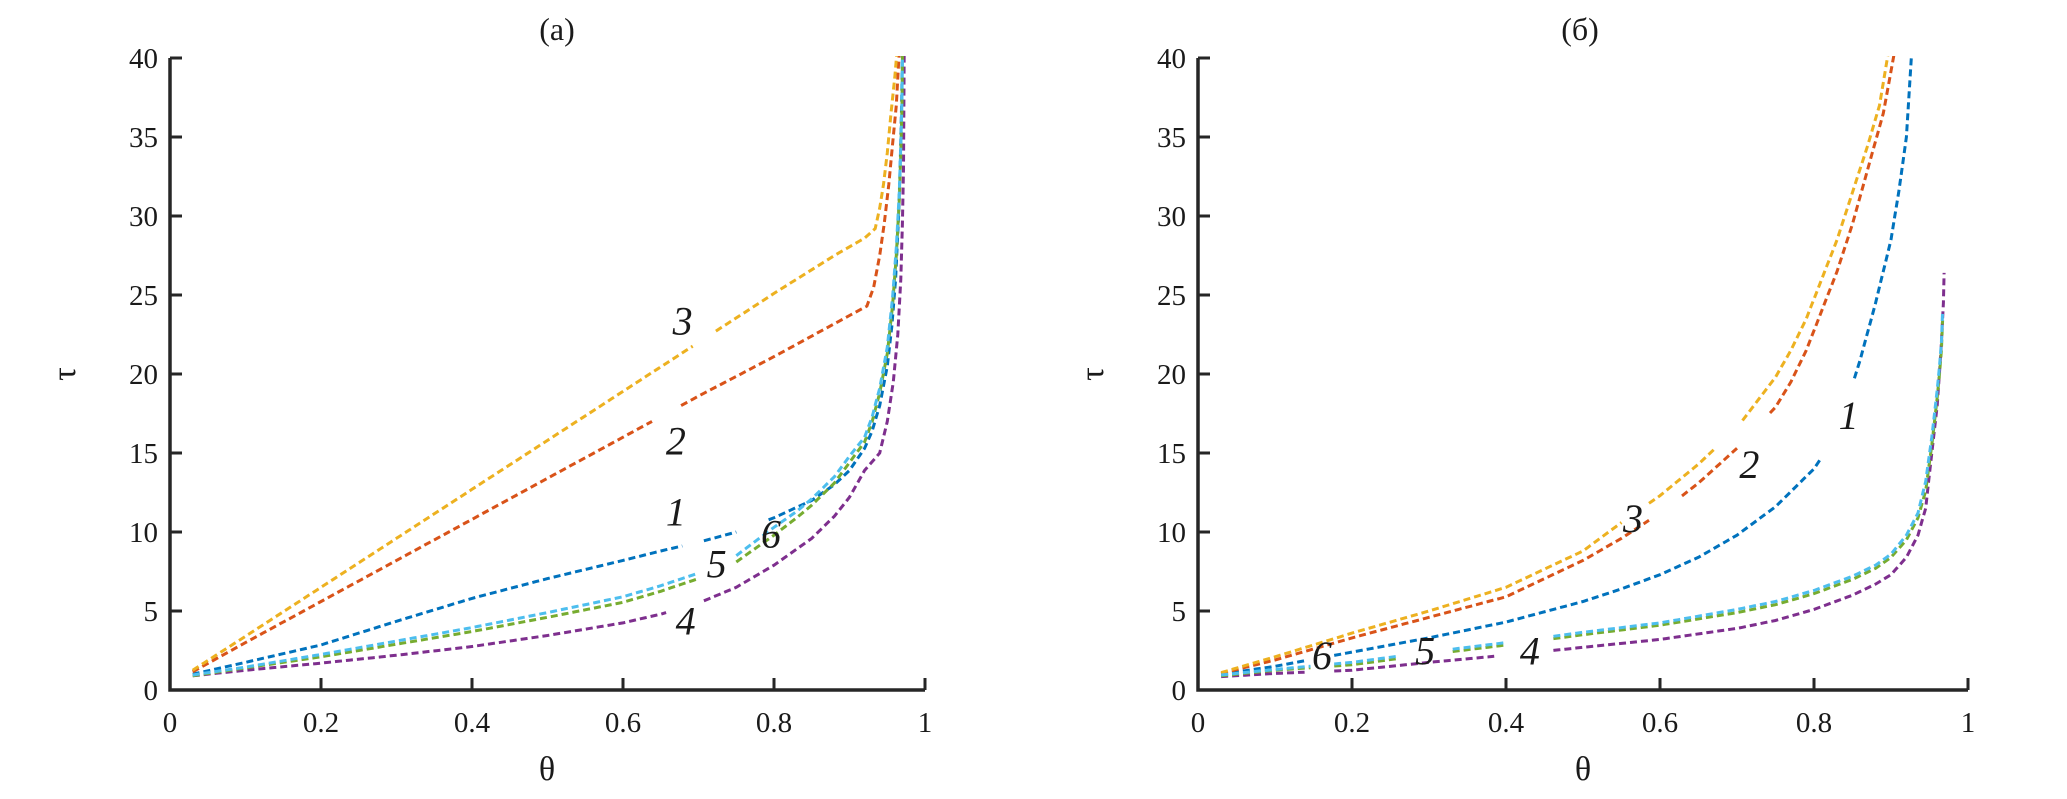 The height and width of the screenshot is (799, 2067). I want to click on panel-title: (б), so click(1580, 29).